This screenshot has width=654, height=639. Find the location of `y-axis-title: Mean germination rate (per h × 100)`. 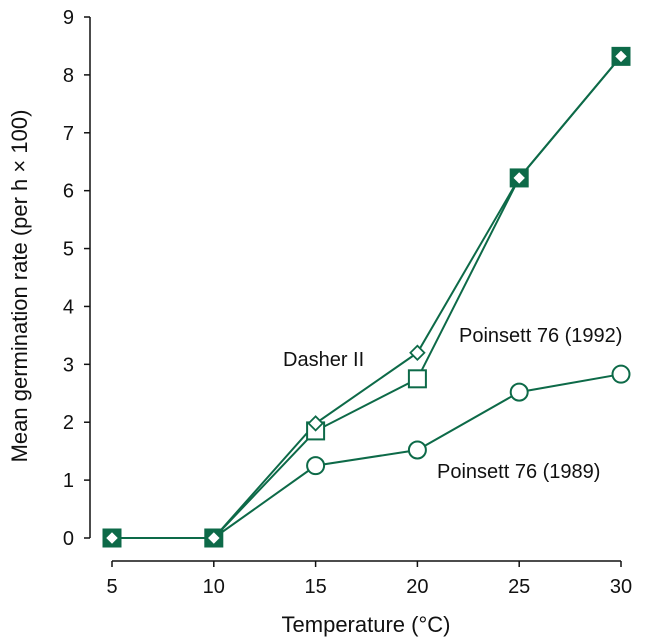

y-axis-title: Mean germination rate (per h × 100) is located at coordinates (19, 286).